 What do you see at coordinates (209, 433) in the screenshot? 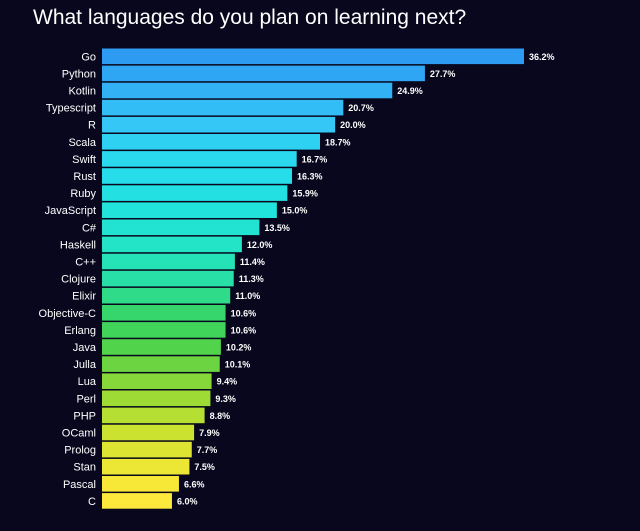
I see `value-label-ocaml: 7.9%` at bounding box center [209, 433].